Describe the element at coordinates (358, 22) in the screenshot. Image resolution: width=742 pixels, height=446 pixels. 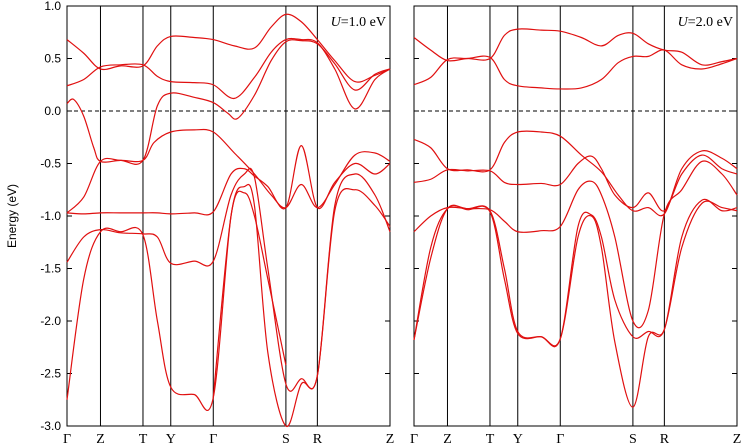
I see `u-value-annotation: U=1.0 eV` at that location.